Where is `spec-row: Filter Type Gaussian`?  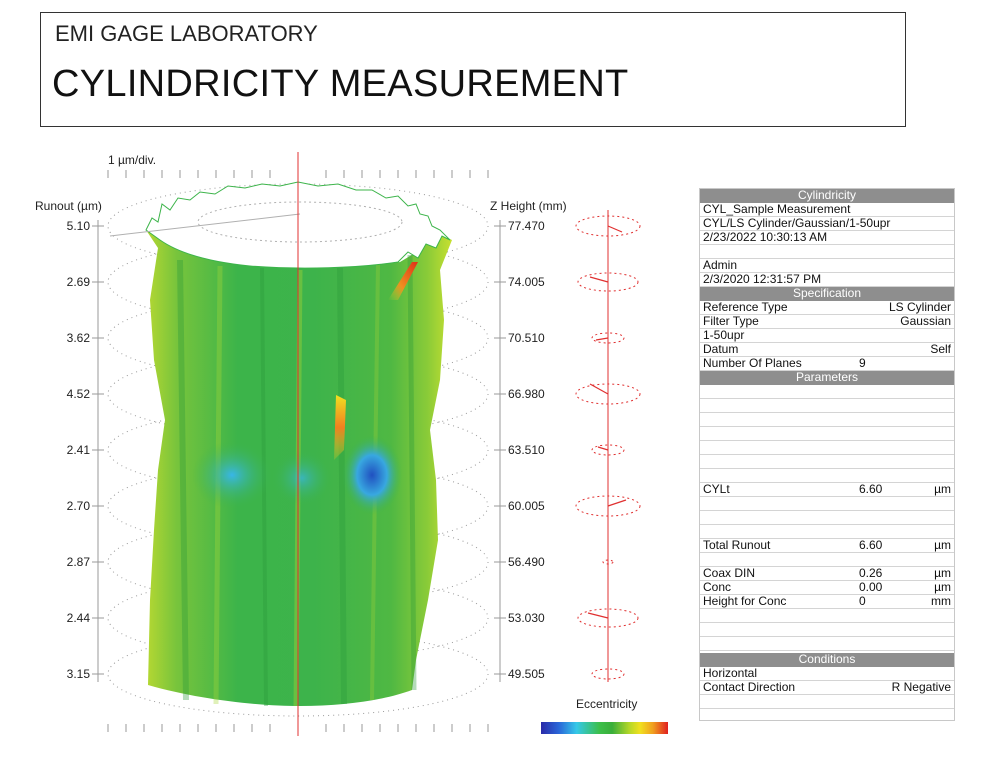 spec-row: Filter Type Gaussian is located at coordinates (827, 322).